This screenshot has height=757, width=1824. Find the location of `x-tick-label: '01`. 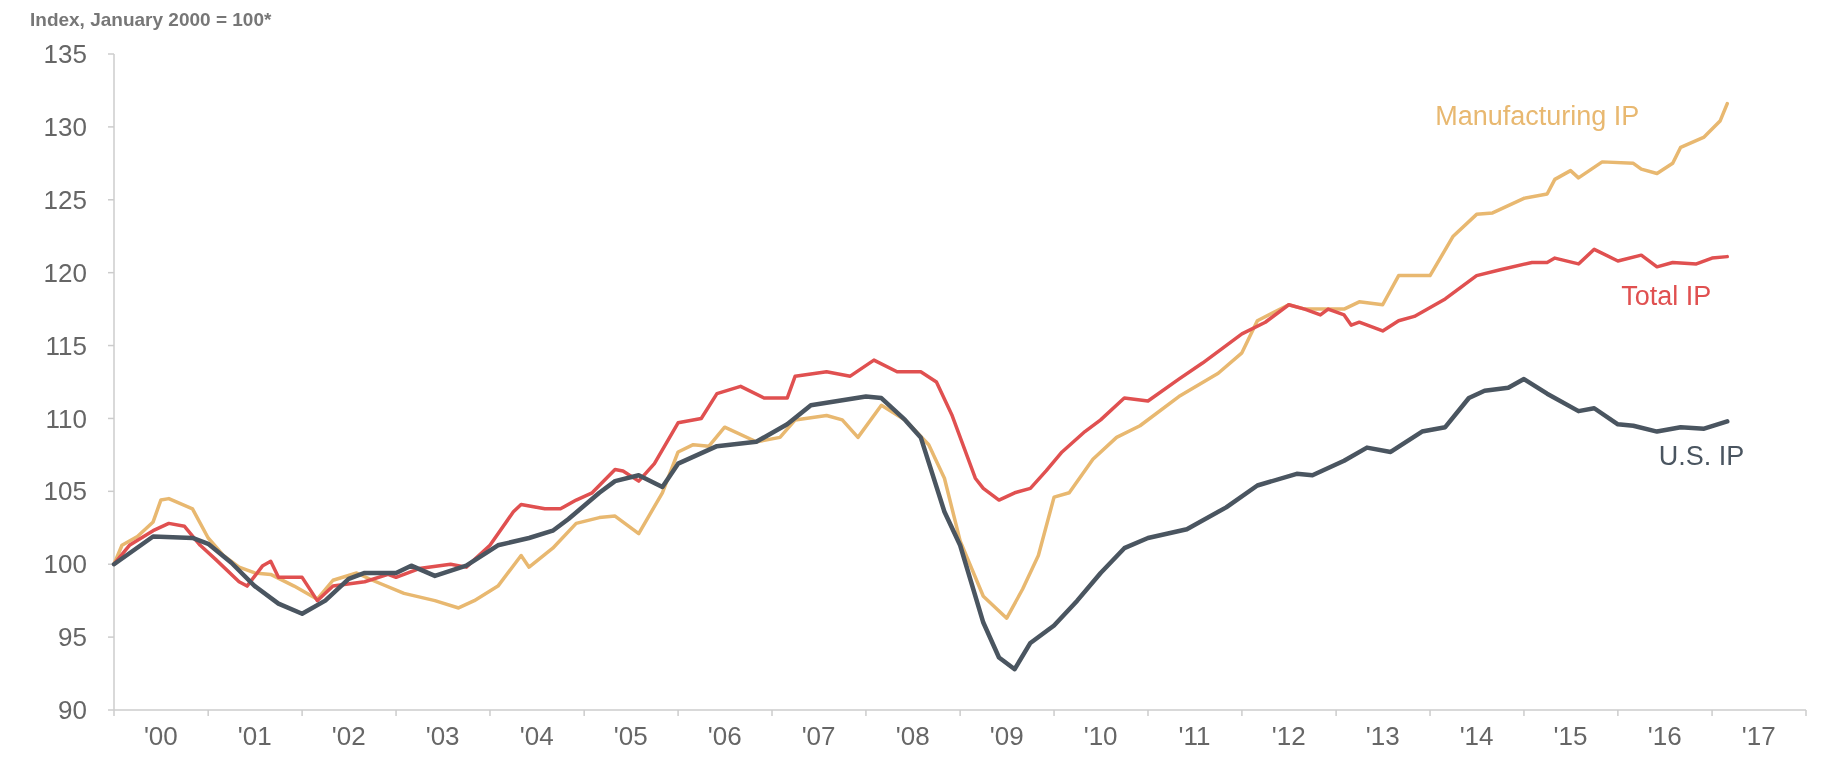

x-tick-label: '01 is located at coordinates (254, 736).